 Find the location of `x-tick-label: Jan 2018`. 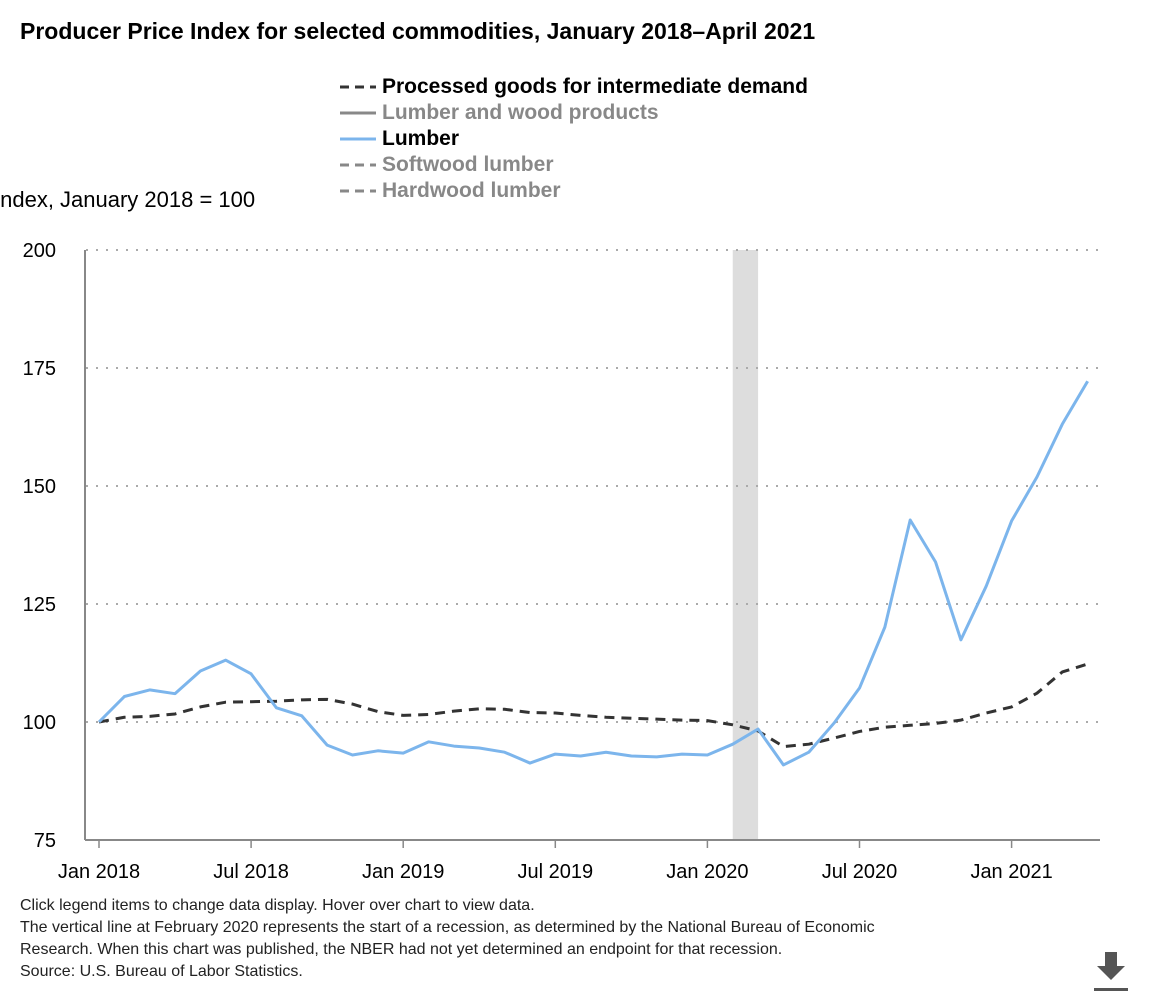

x-tick-label: Jan 2018 is located at coordinates (99, 872).